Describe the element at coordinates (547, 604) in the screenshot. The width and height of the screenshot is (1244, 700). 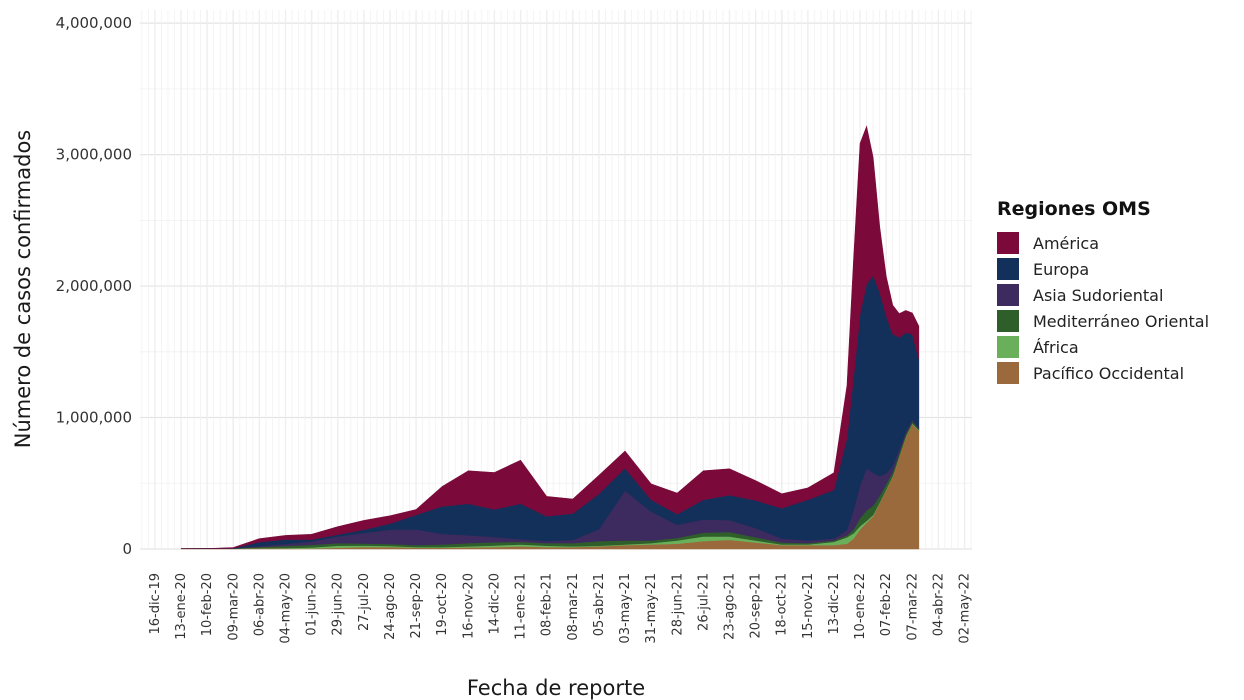
I see `x-tick-label: 08-feb-21` at that location.